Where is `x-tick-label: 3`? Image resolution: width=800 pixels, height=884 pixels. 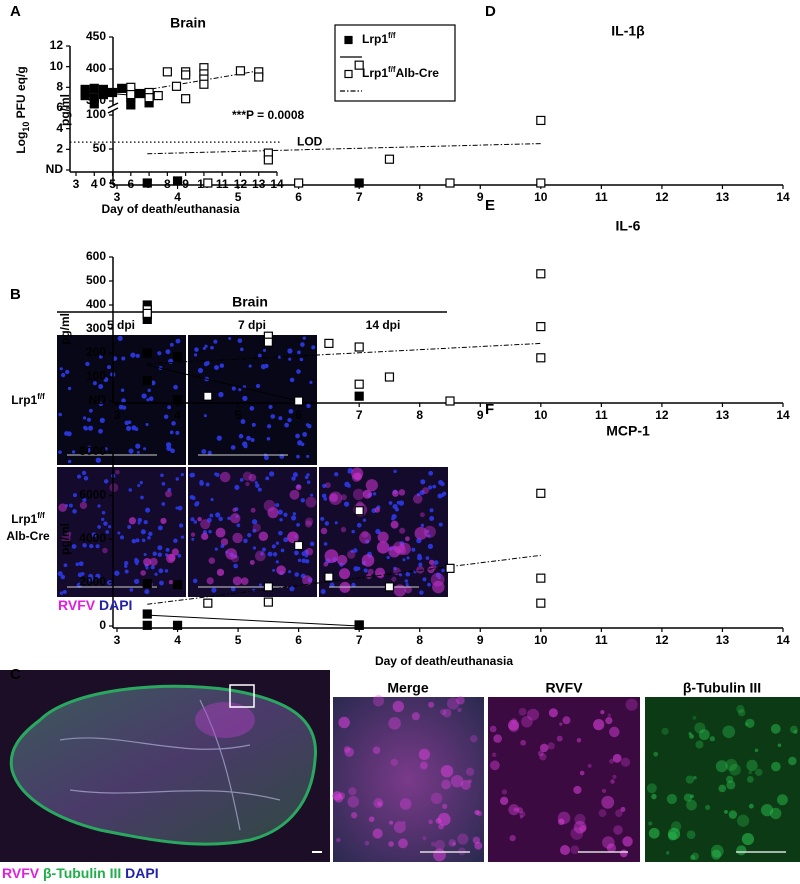
x-tick-label: 3 is located at coordinates (117, 415).